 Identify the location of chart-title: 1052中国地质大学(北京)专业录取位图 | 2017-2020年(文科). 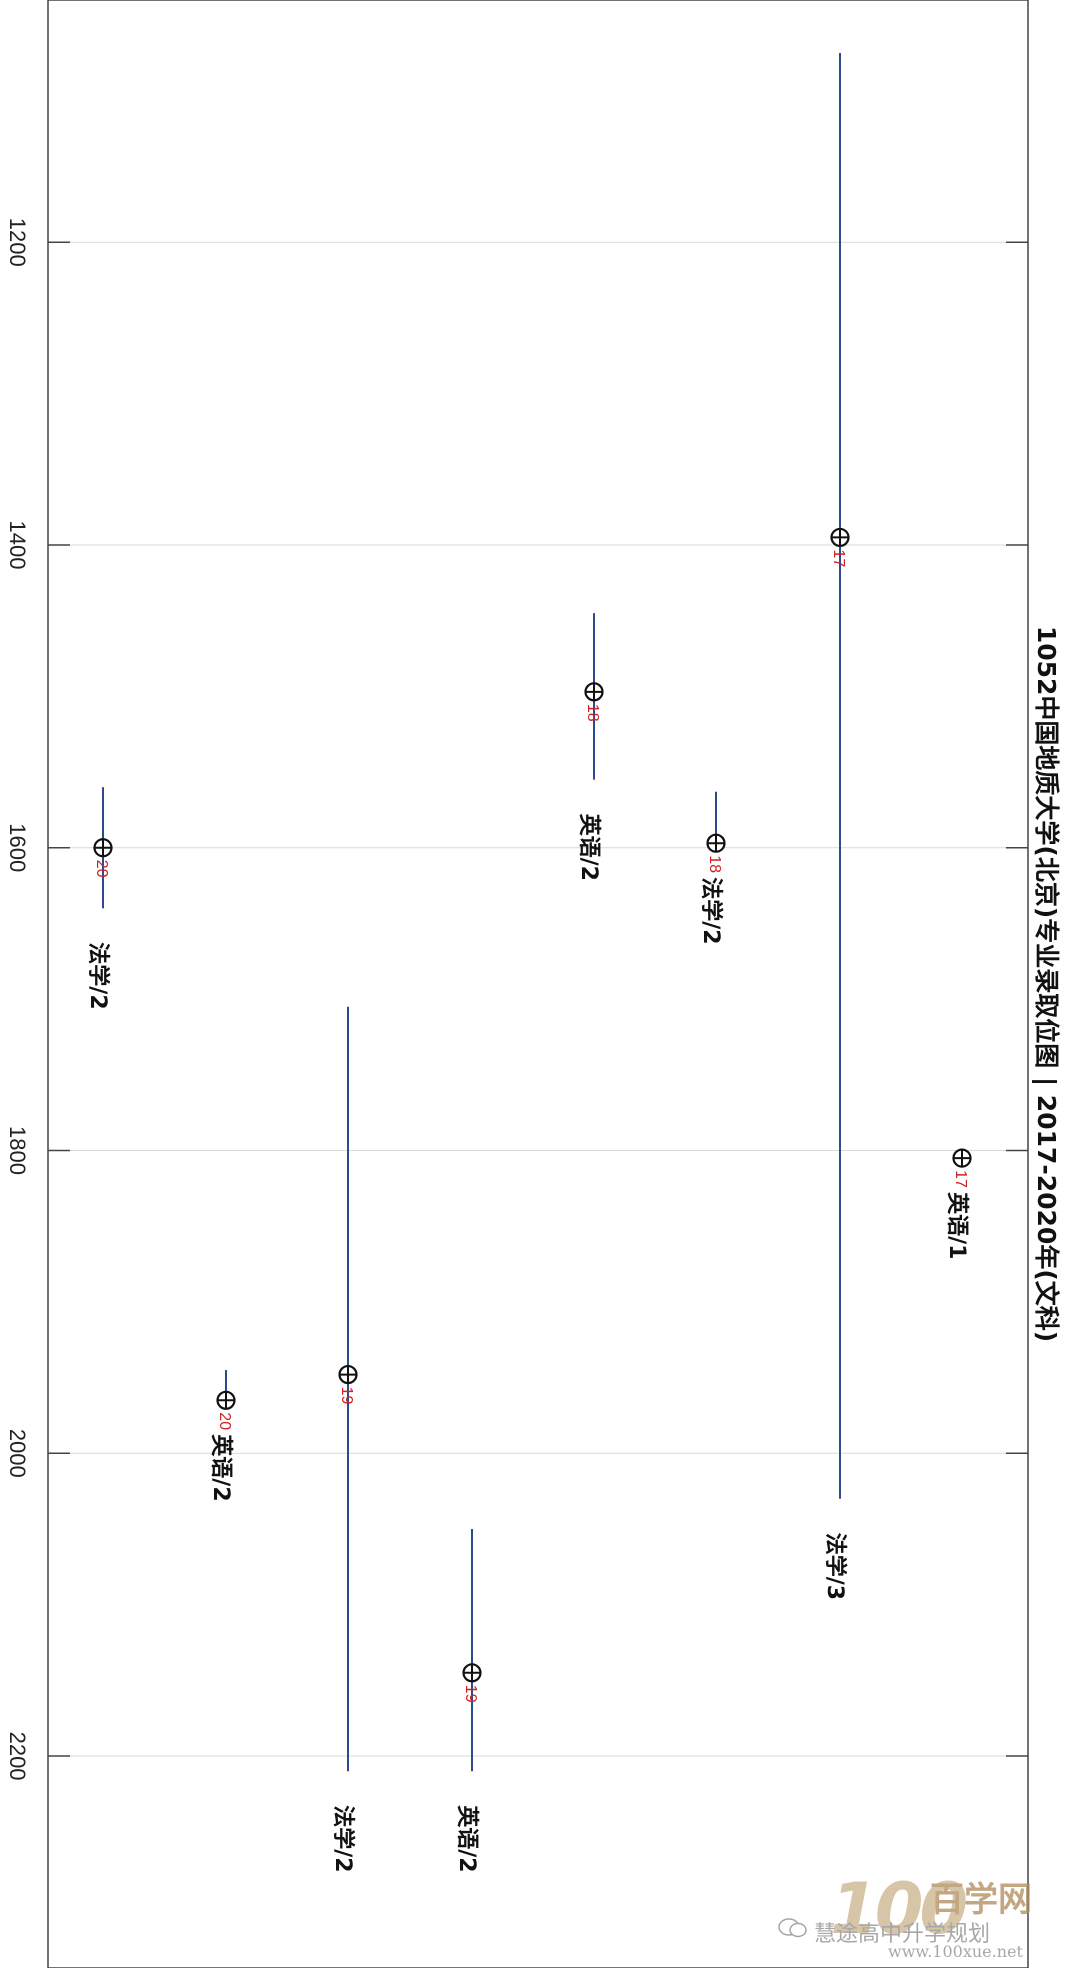
(1046, 984).